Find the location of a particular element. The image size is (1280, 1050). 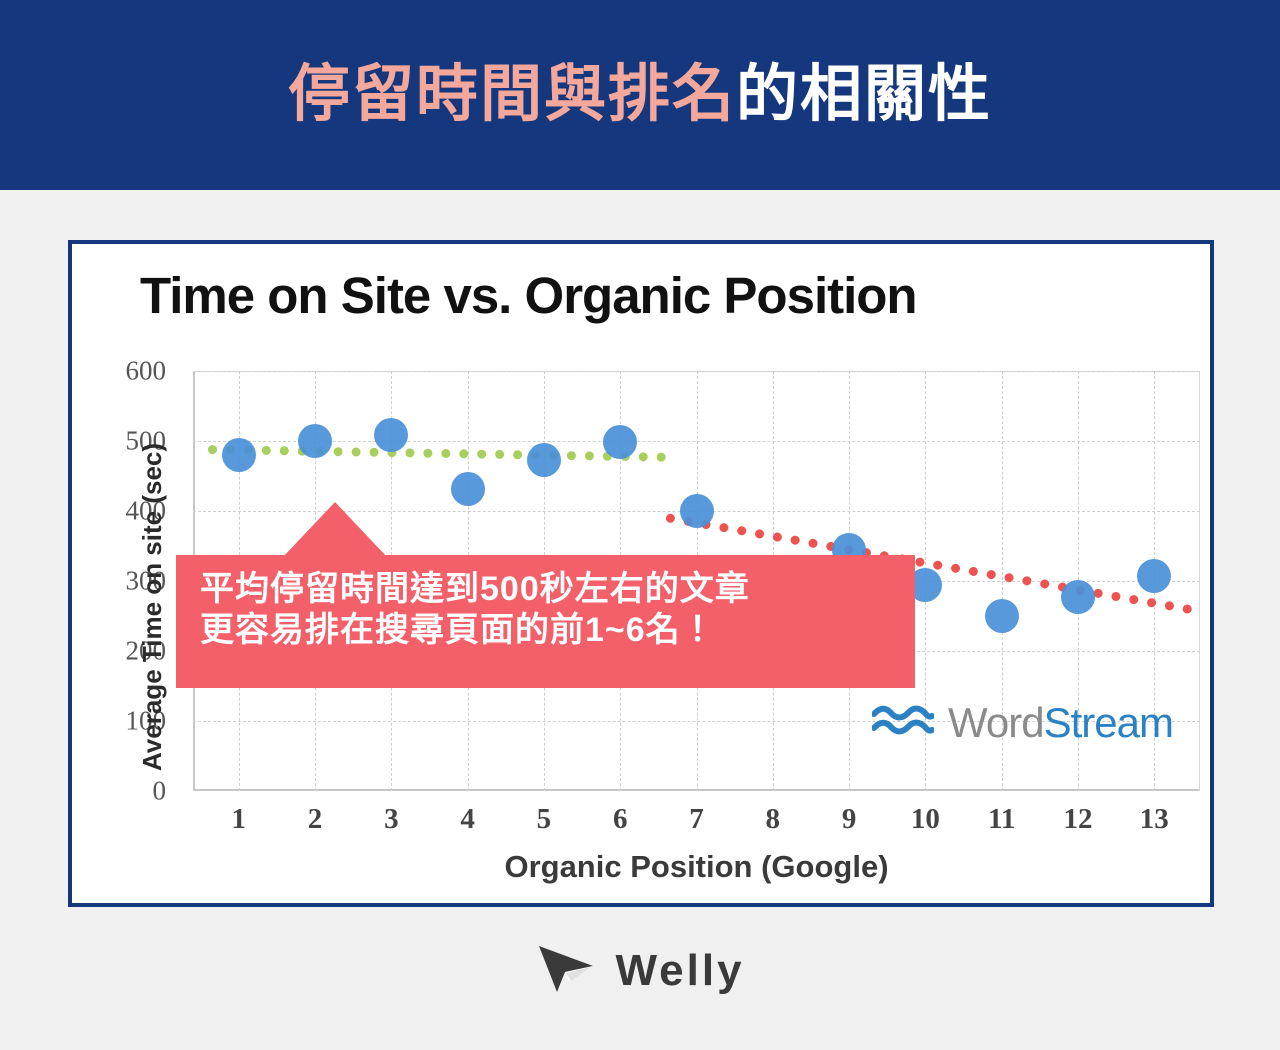

wordstream-wordmark: WordStream is located at coordinates (1061, 723).